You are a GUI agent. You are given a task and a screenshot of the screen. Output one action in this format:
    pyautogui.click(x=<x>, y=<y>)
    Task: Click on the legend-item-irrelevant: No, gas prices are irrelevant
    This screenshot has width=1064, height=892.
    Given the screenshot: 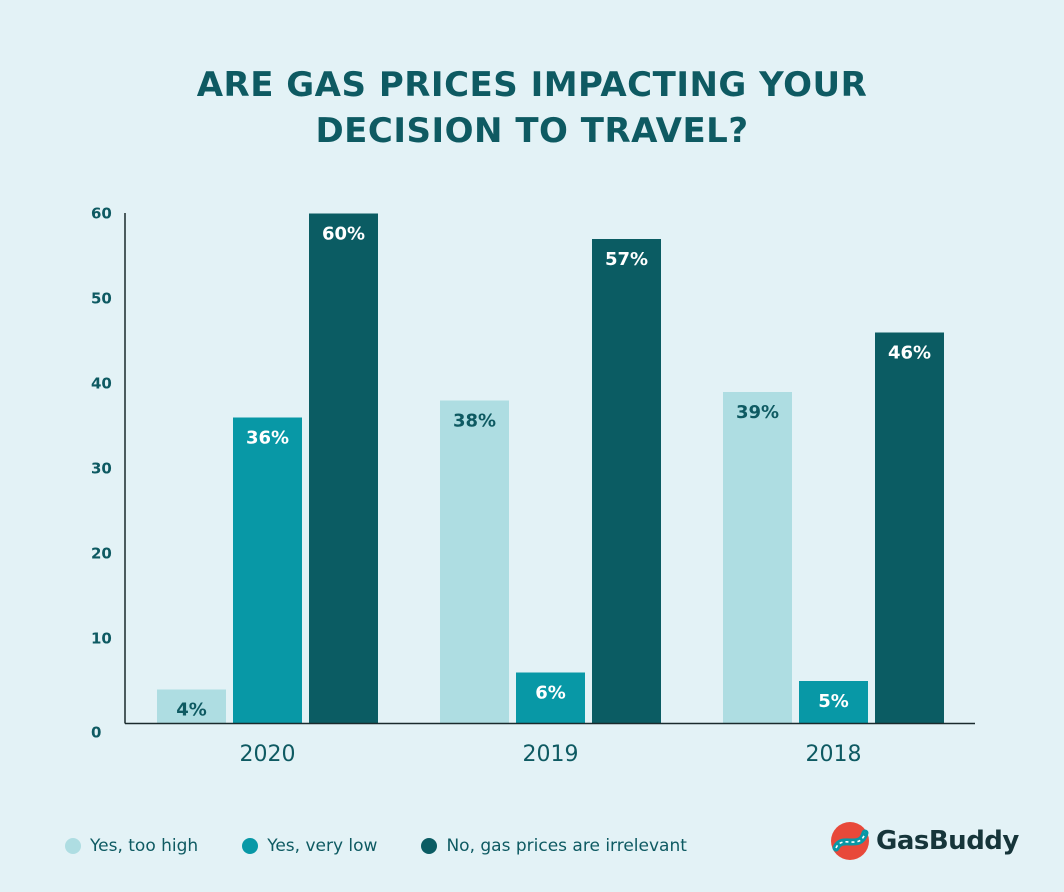 What is the action you would take?
    pyautogui.click(x=554, y=846)
    